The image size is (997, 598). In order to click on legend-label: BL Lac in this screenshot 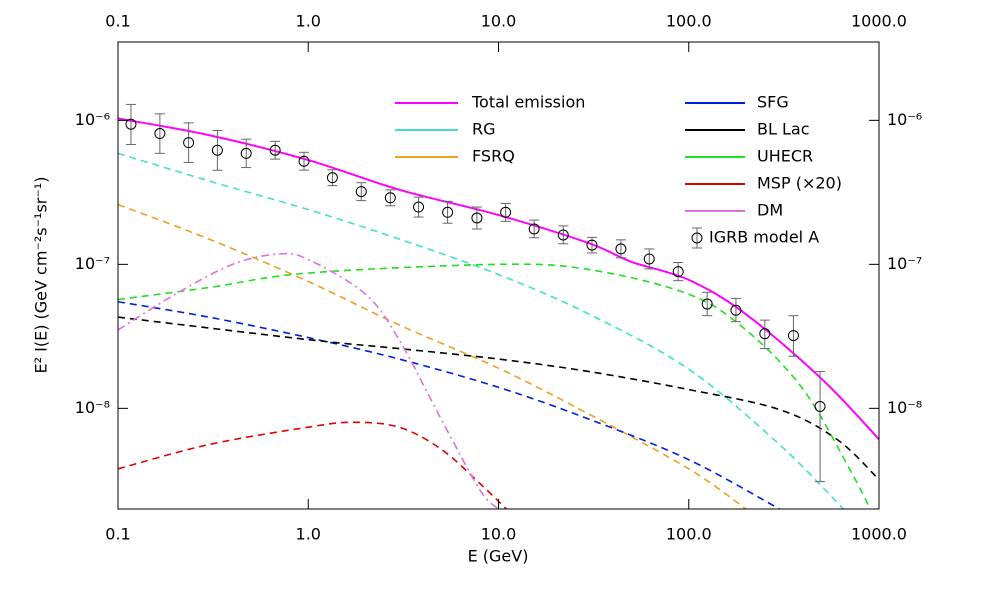, I will do `click(783, 129)`.